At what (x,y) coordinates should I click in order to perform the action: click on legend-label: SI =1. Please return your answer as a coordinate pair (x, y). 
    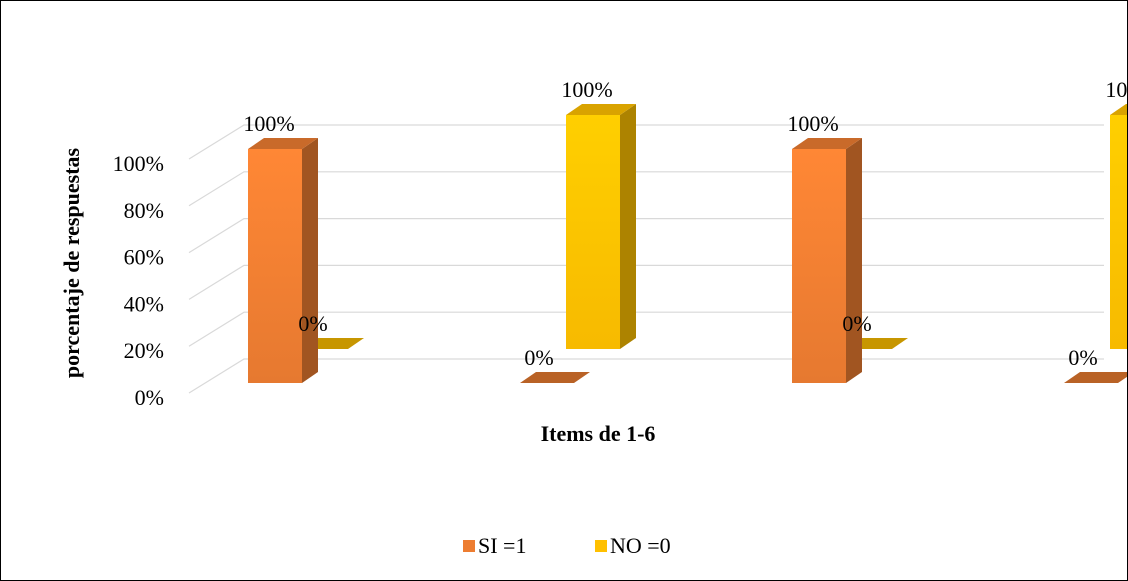
    Looking at the image, I should click on (502, 545).